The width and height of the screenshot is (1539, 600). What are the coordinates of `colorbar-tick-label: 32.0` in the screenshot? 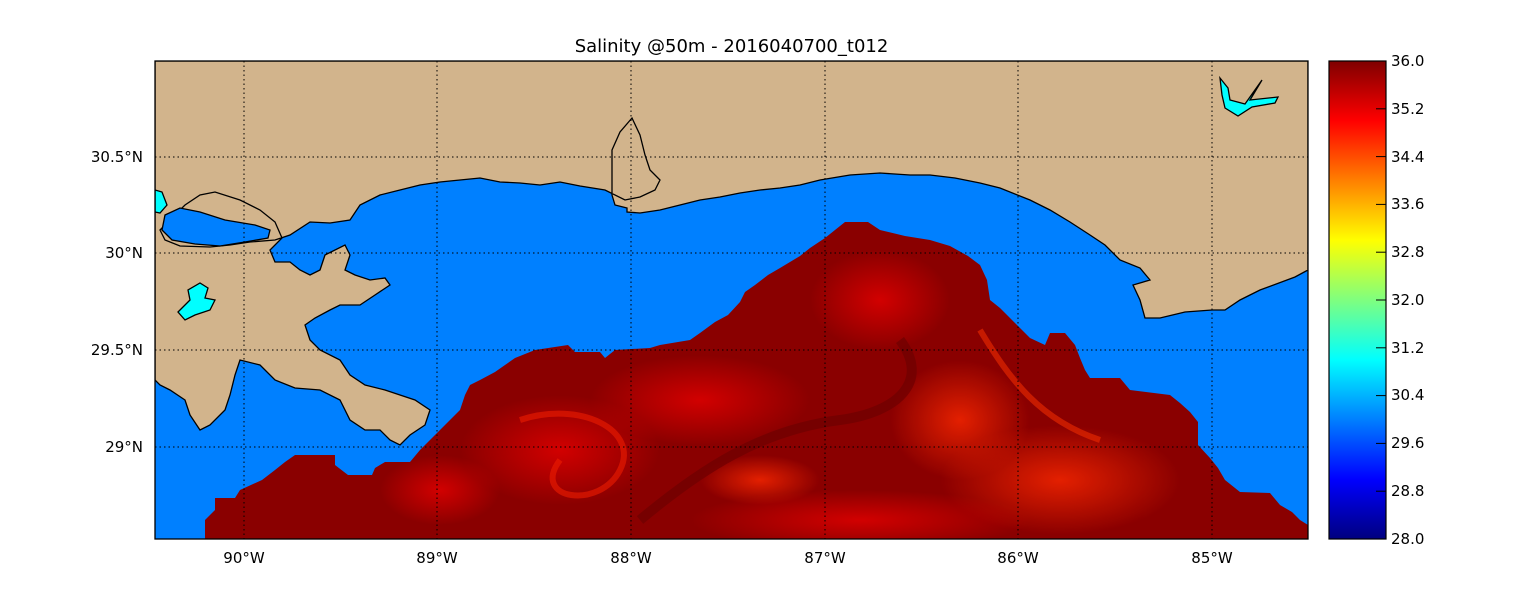 It's located at (1407, 300).